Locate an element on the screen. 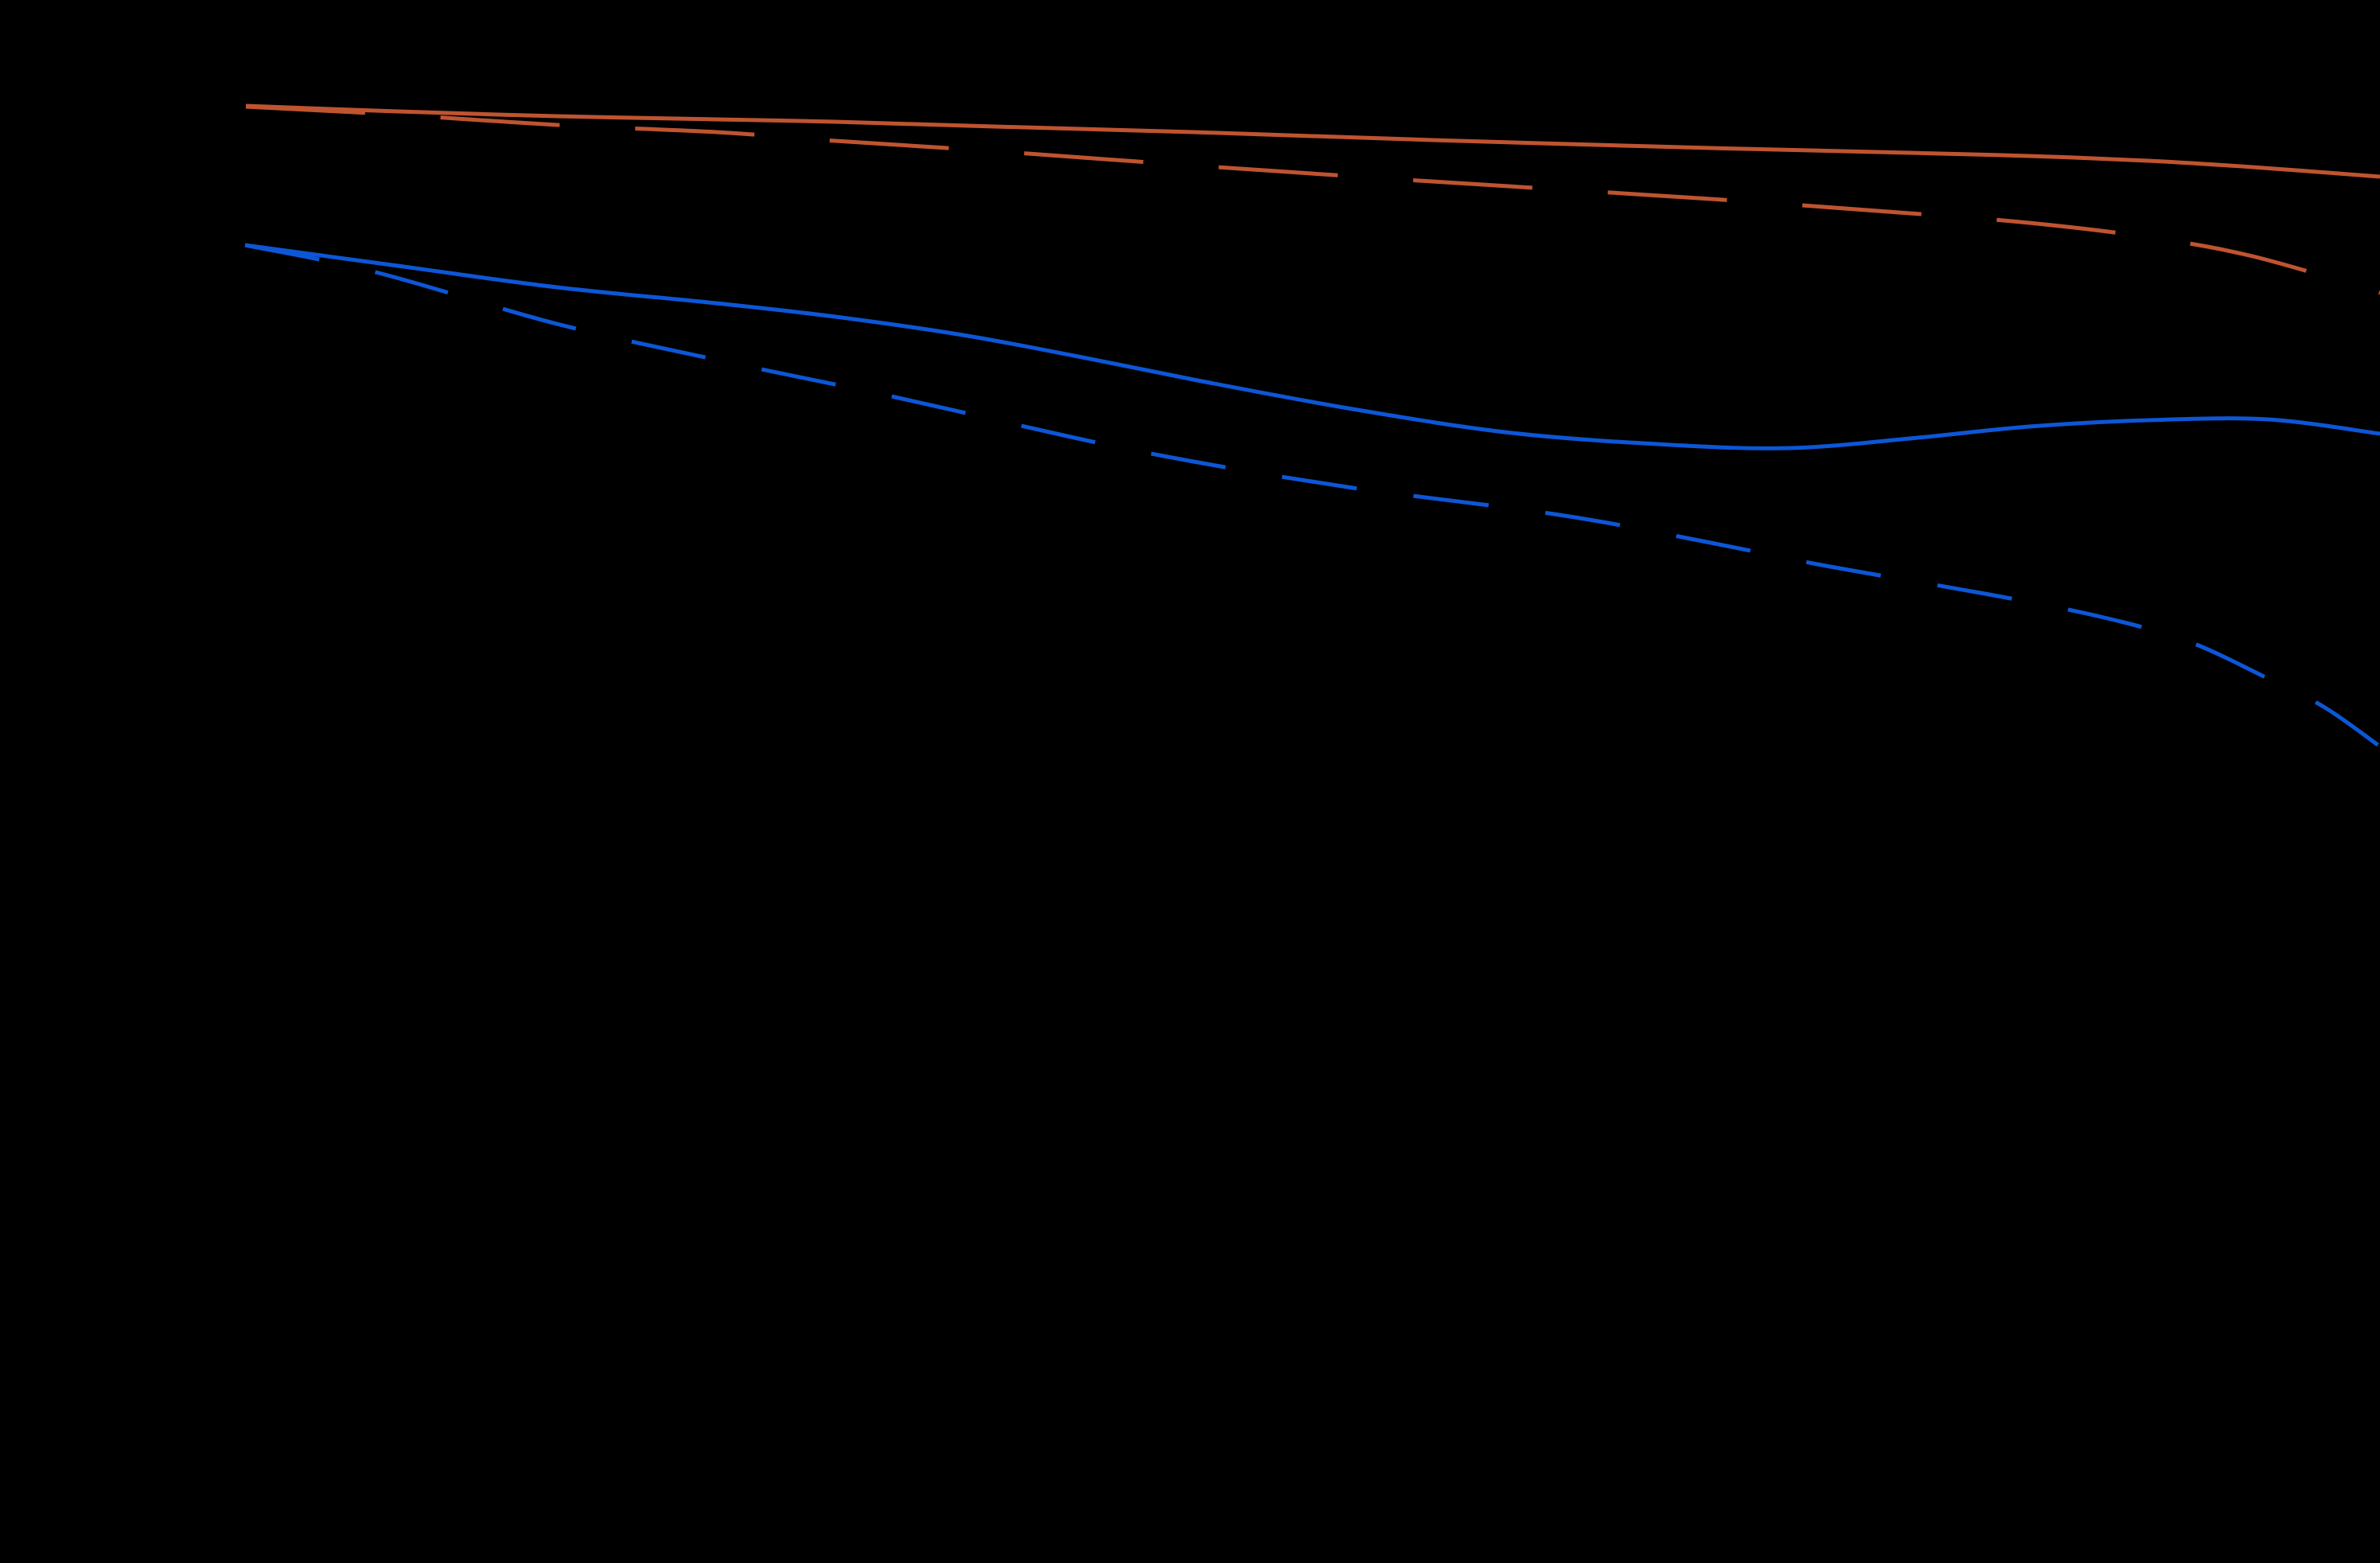  blue-solid-line is located at coordinates (1312, 346).